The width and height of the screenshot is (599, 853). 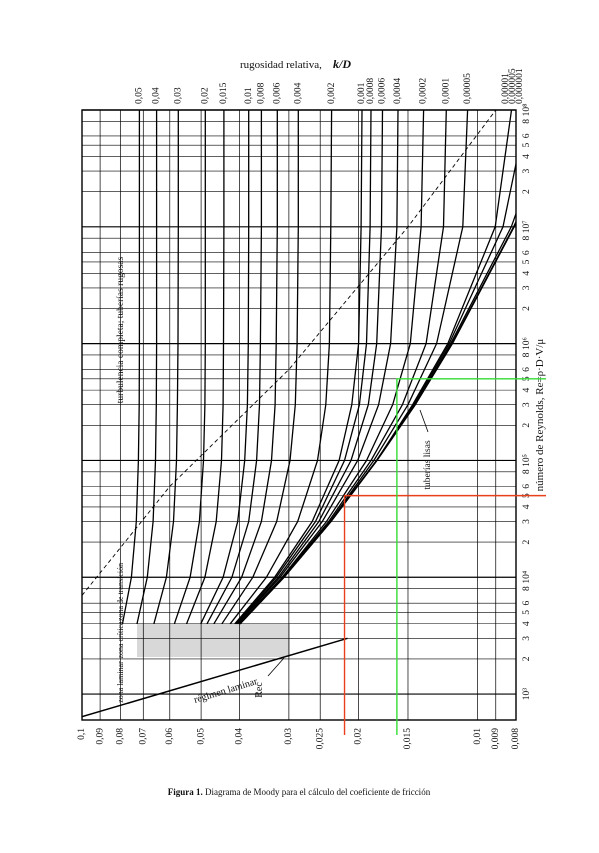 I want to click on critical-zone-shade, so click(x=213, y=640).